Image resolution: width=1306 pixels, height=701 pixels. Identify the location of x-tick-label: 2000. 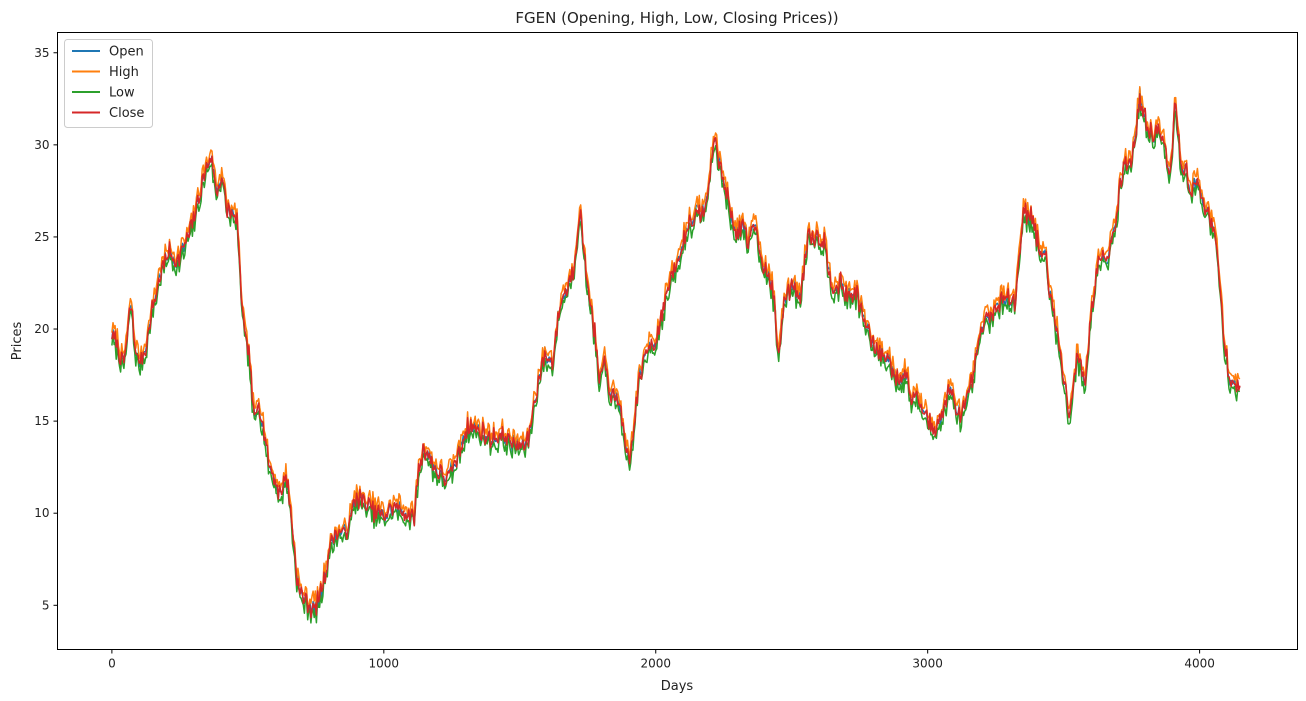
(655, 664).